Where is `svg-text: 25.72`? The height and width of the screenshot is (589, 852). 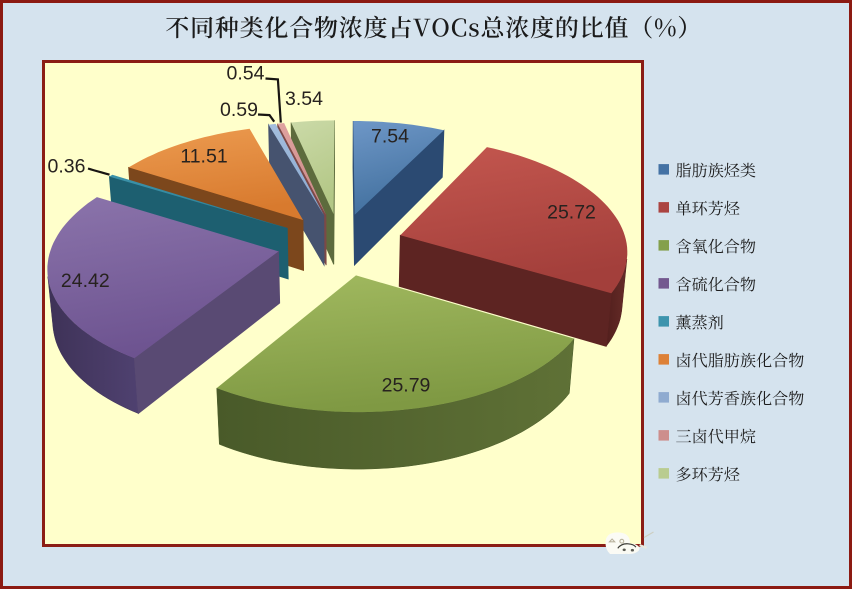
svg-text: 25.72 is located at coordinates (571, 213).